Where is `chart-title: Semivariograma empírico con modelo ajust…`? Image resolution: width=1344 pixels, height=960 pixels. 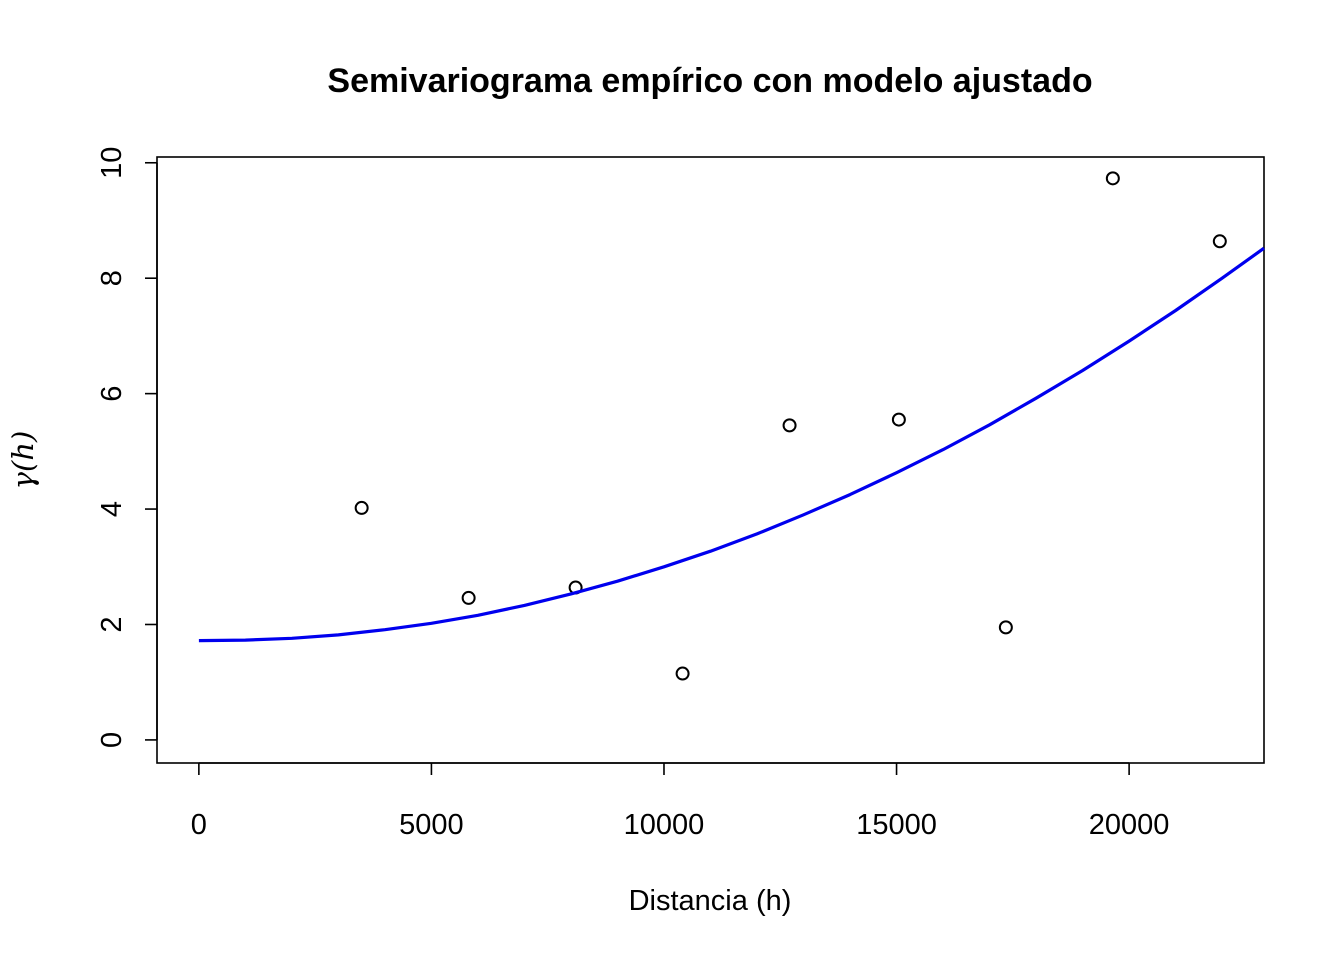 chart-title: Semivariograma empírico con modelo ajust… is located at coordinates (709, 81).